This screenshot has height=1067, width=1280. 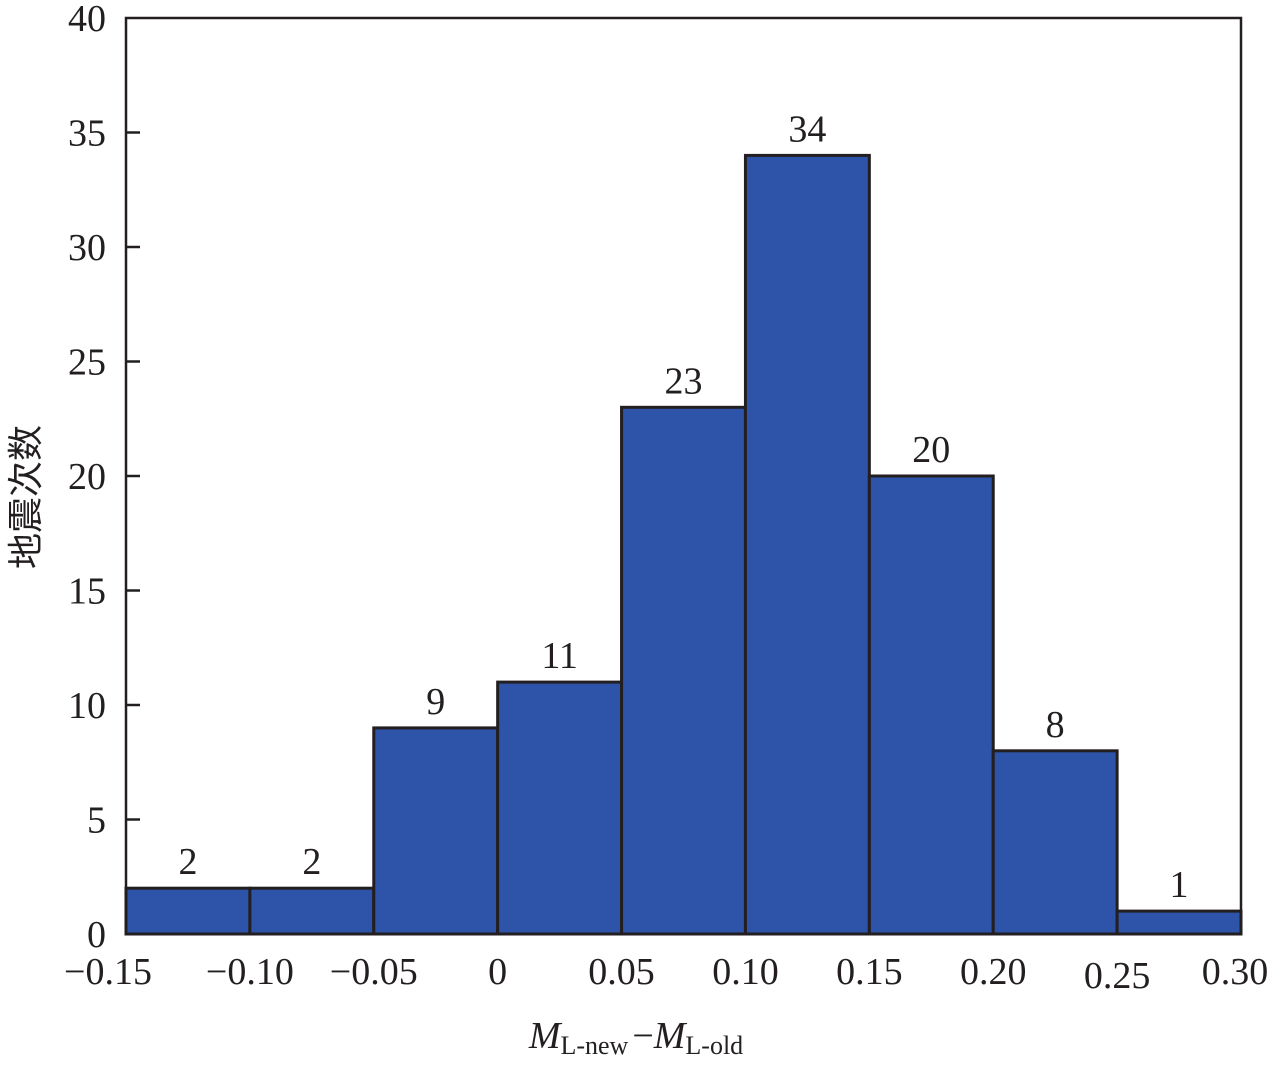 What do you see at coordinates (87, 477) in the screenshot?
I see `y-tick-label: 20` at bounding box center [87, 477].